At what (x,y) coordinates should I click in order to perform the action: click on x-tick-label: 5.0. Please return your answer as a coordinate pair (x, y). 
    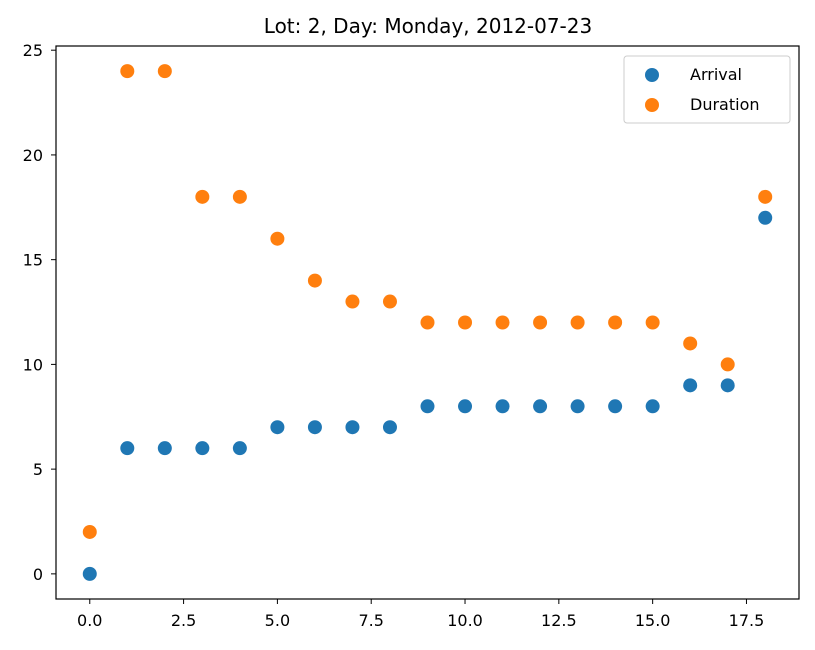
    Looking at the image, I should click on (277, 620).